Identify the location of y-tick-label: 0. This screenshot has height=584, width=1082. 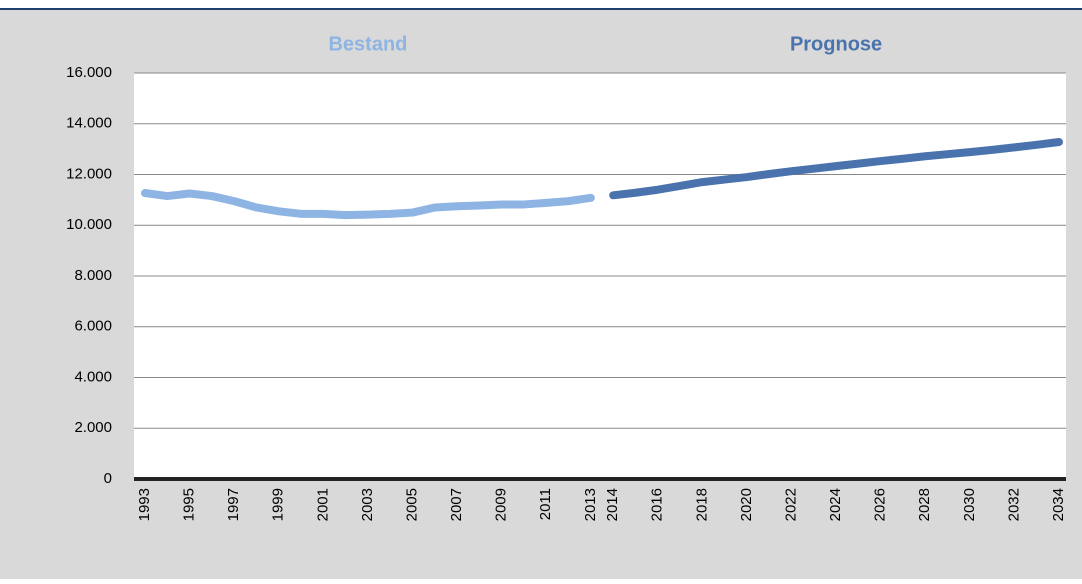
(108, 478).